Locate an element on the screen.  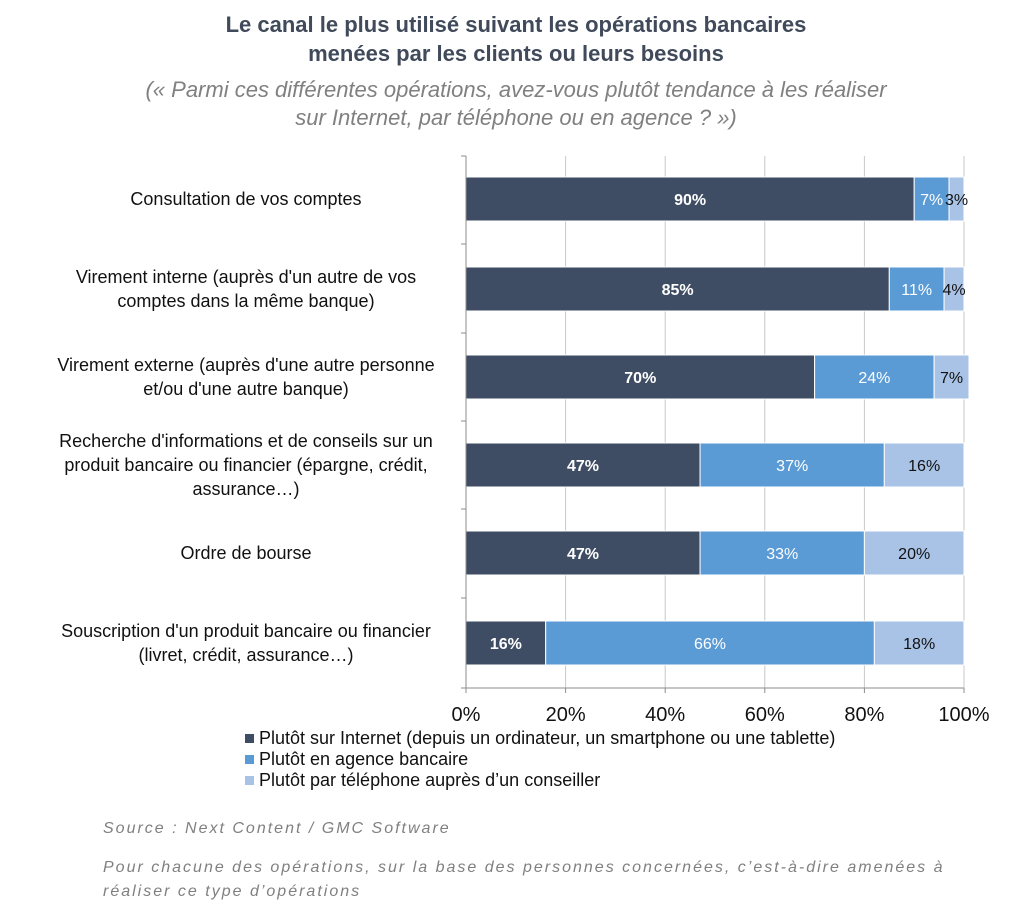
data-label: 11% is located at coordinates (916, 290).